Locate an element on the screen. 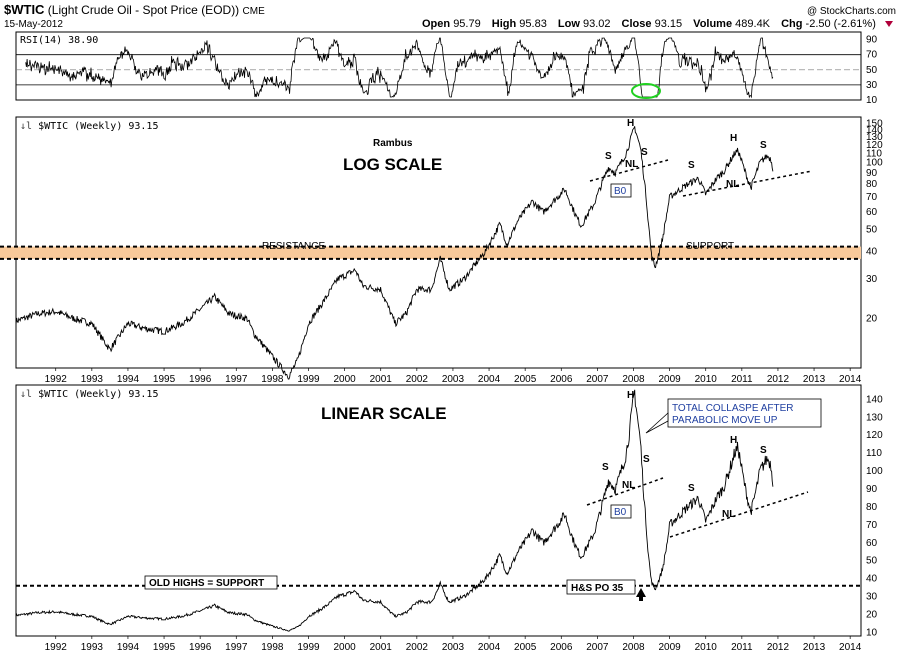 This screenshot has width=900, height=650. linear-ytick-90: 90 is located at coordinates (872, 489).